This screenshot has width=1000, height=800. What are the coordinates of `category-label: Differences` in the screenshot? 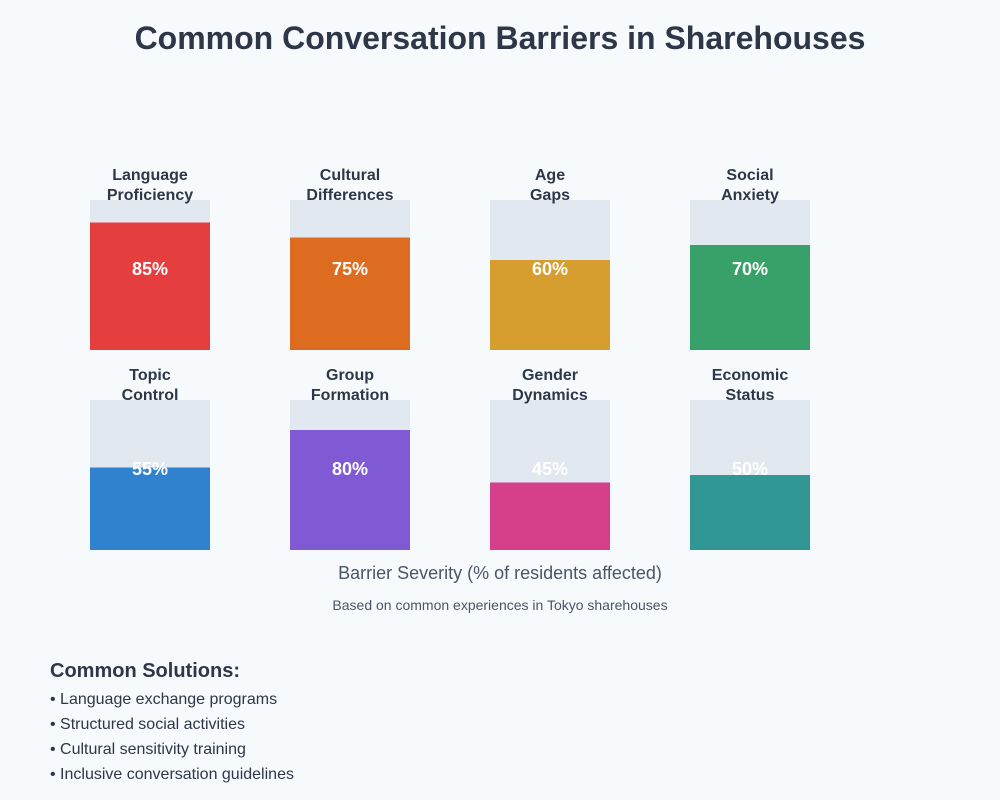 It's located at (349, 195).